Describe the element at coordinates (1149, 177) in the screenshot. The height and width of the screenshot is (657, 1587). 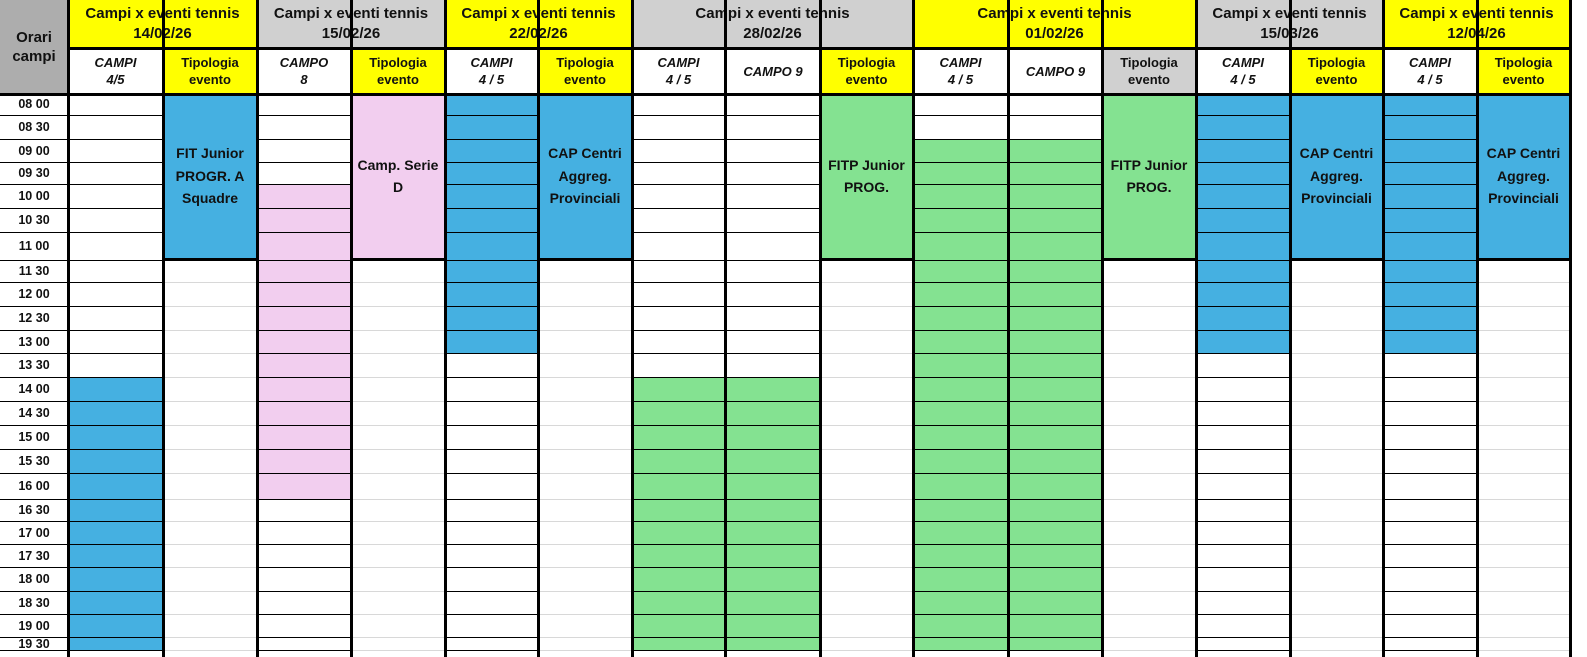
I see `event-type-cell: FITP Junior PROG.` at that location.